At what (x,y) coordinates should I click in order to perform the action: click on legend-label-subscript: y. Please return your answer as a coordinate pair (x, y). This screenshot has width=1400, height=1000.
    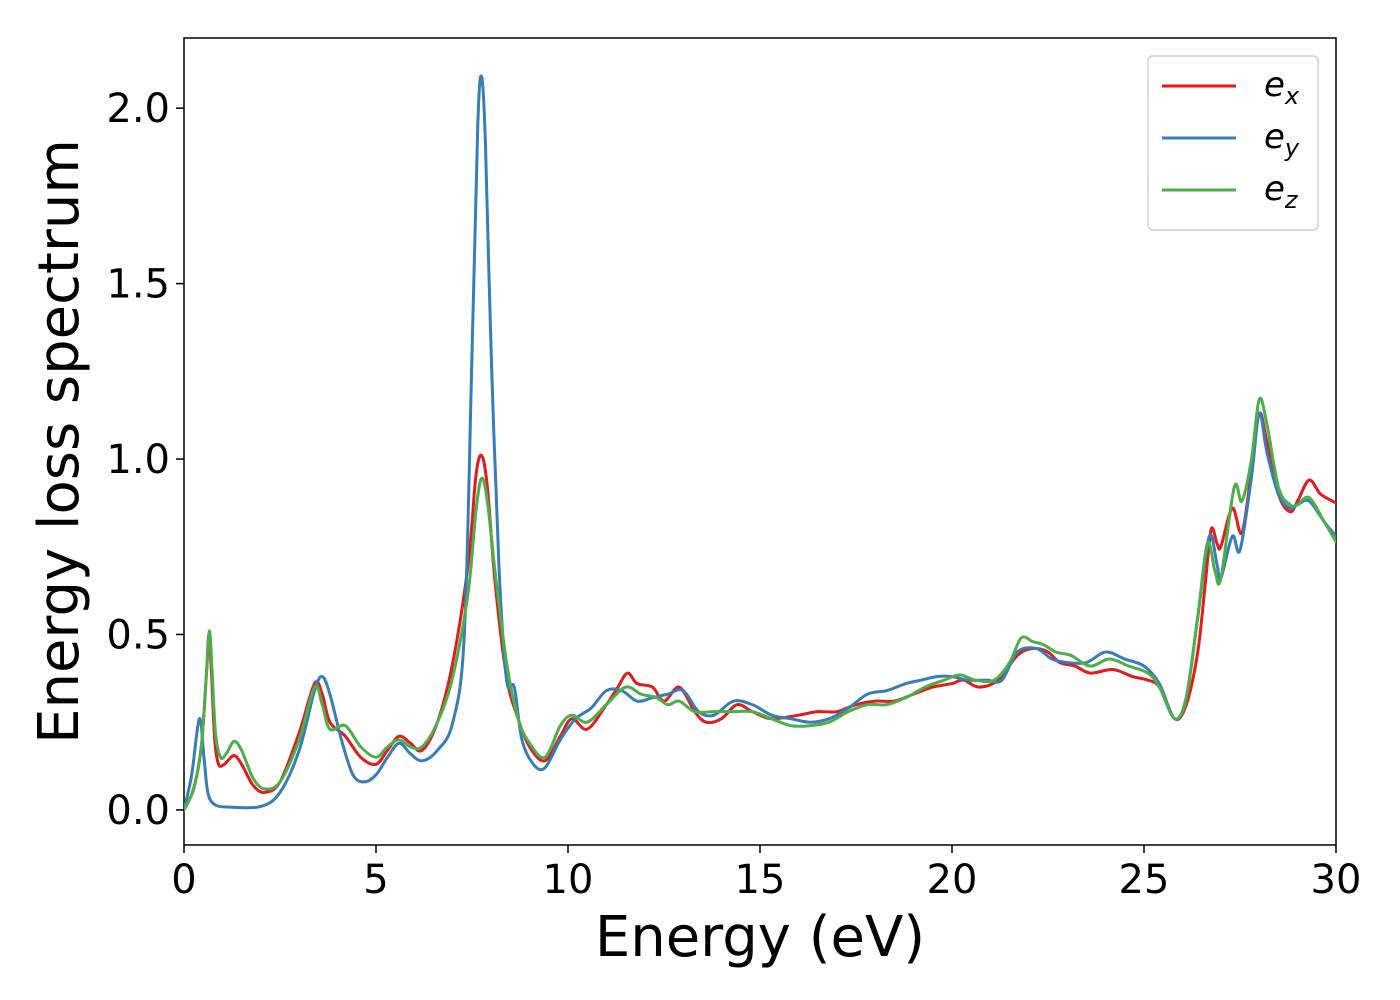
    Looking at the image, I should click on (1292, 148).